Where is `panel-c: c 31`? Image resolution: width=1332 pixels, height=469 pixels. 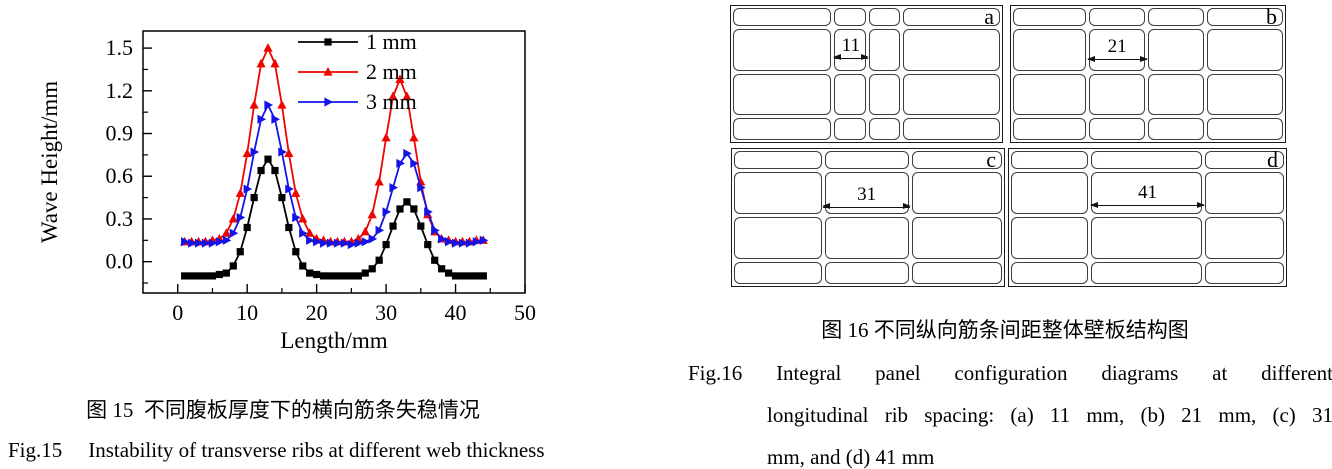 panel-c: c 31 is located at coordinates (868, 217).